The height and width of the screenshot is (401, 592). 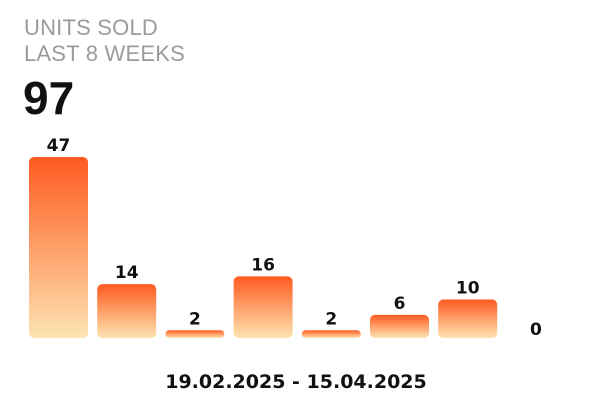 What do you see at coordinates (195, 319) in the screenshot?
I see `bar-value-label-week-3: 2` at bounding box center [195, 319].